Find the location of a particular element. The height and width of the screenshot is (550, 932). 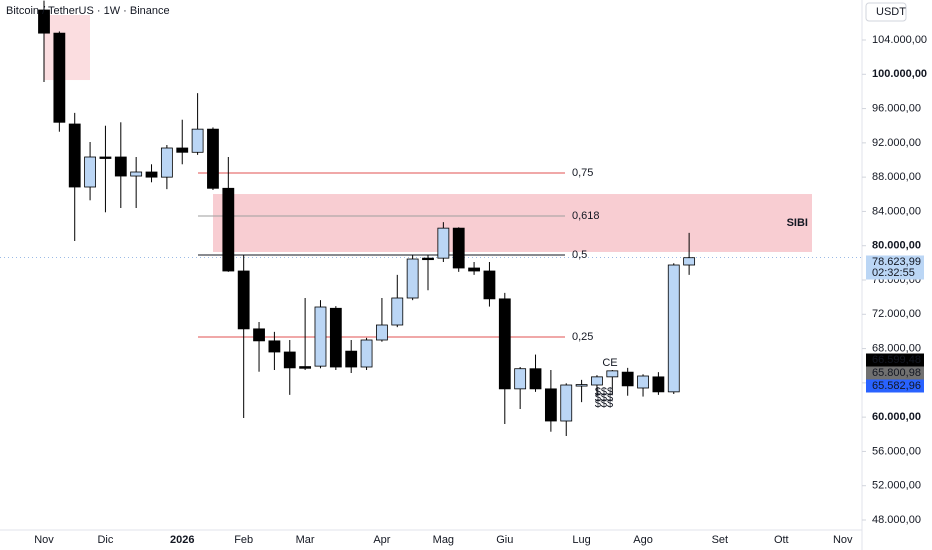

currency-box is located at coordinates (886, 12).